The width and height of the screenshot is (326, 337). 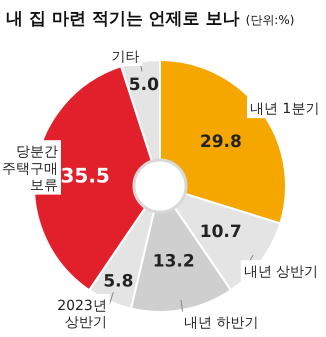 What do you see at coordinates (125, 57) in the screenshot?
I see `slice-label: 기타` at bounding box center [125, 57].